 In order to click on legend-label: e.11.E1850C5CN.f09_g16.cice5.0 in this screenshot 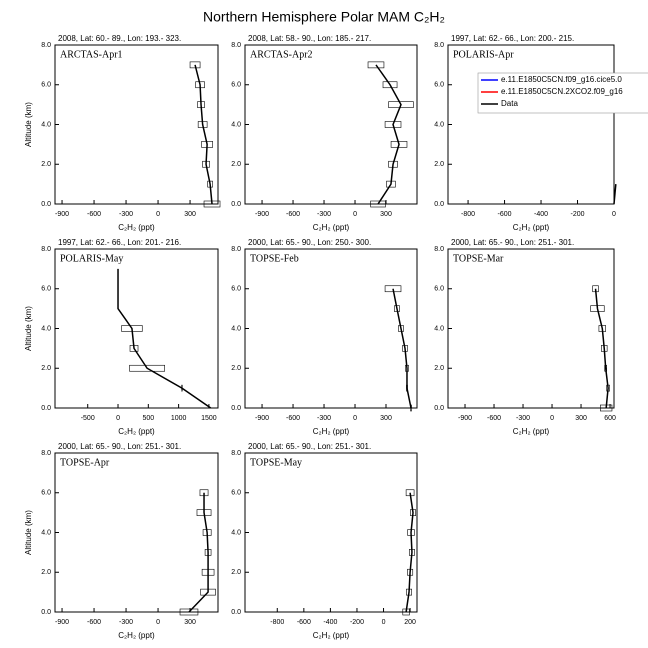, I will do `click(561, 79)`.